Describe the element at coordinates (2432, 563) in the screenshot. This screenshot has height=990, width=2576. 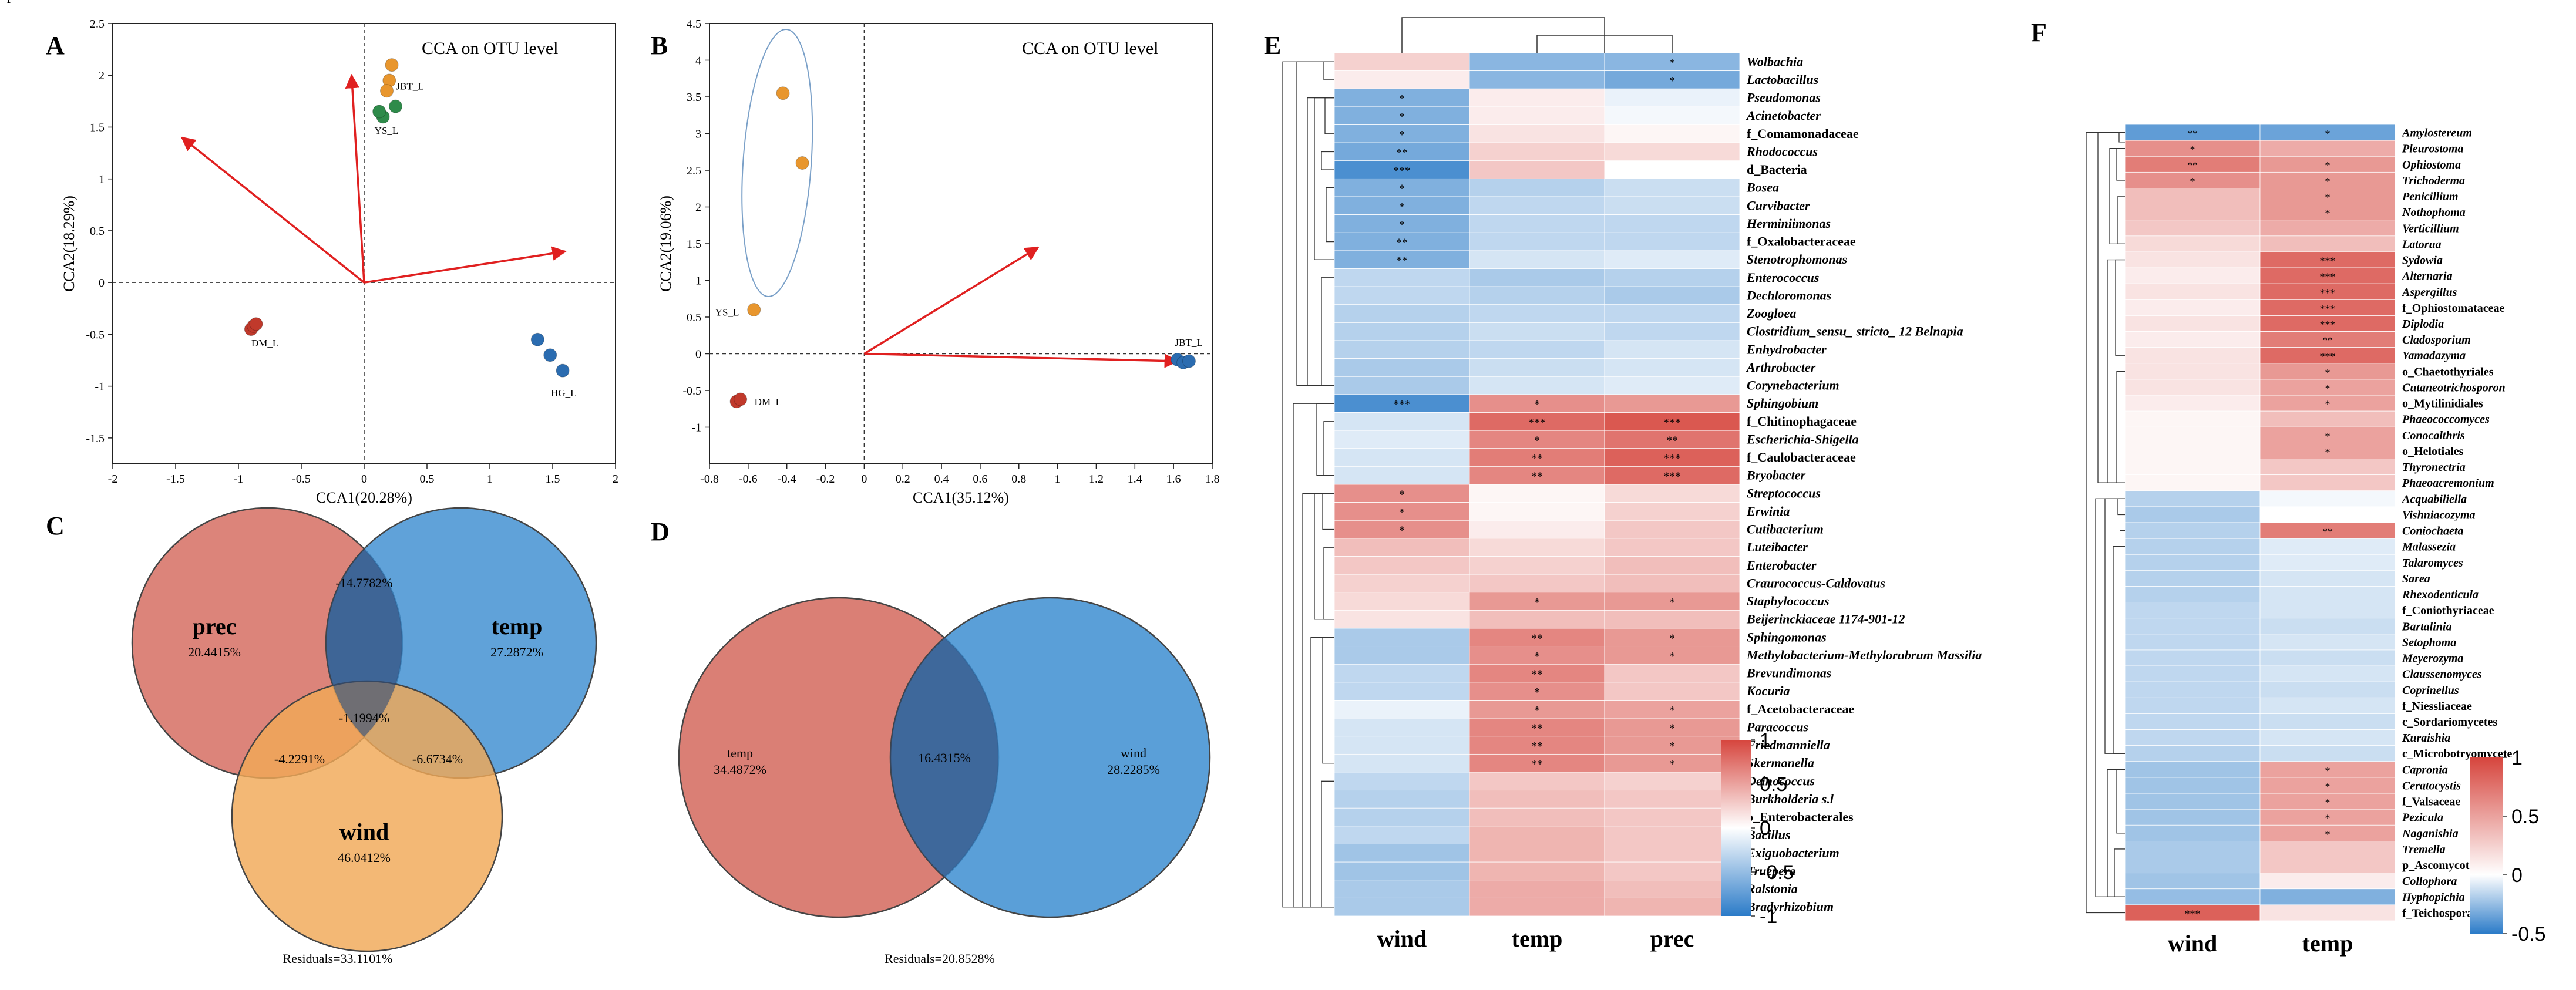
I see `row-label: Talaromyces` at that location.